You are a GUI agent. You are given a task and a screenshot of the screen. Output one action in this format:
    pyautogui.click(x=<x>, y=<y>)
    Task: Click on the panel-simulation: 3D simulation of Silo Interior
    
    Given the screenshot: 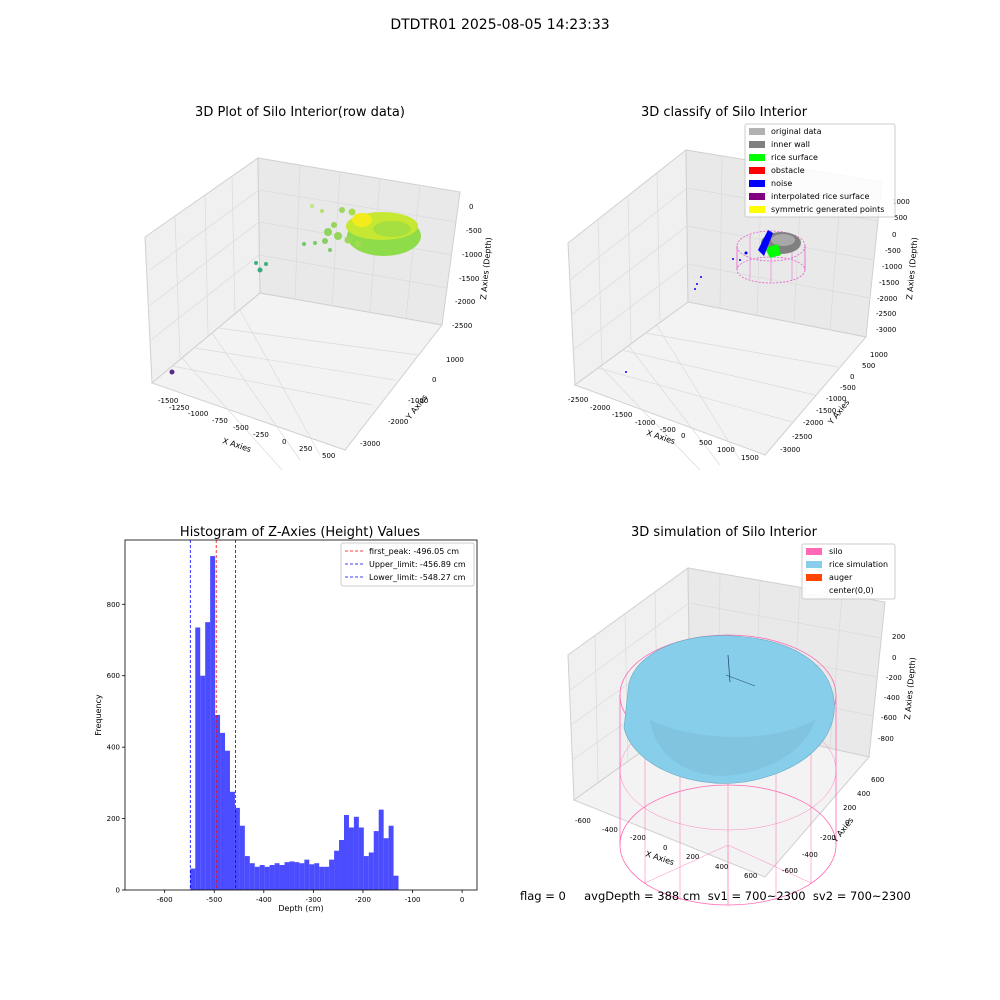 What is the action you would take?
    pyautogui.click(x=742, y=715)
    